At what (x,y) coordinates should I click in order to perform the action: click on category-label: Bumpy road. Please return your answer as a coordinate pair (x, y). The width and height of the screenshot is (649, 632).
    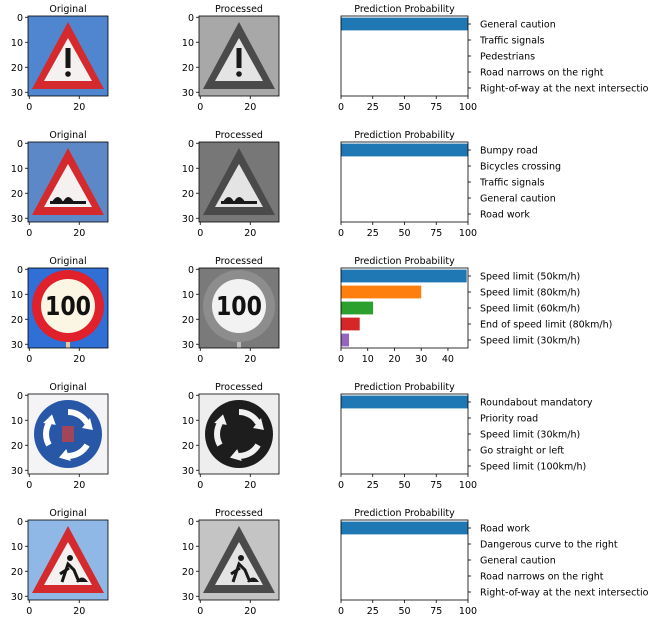
    Looking at the image, I should click on (509, 151).